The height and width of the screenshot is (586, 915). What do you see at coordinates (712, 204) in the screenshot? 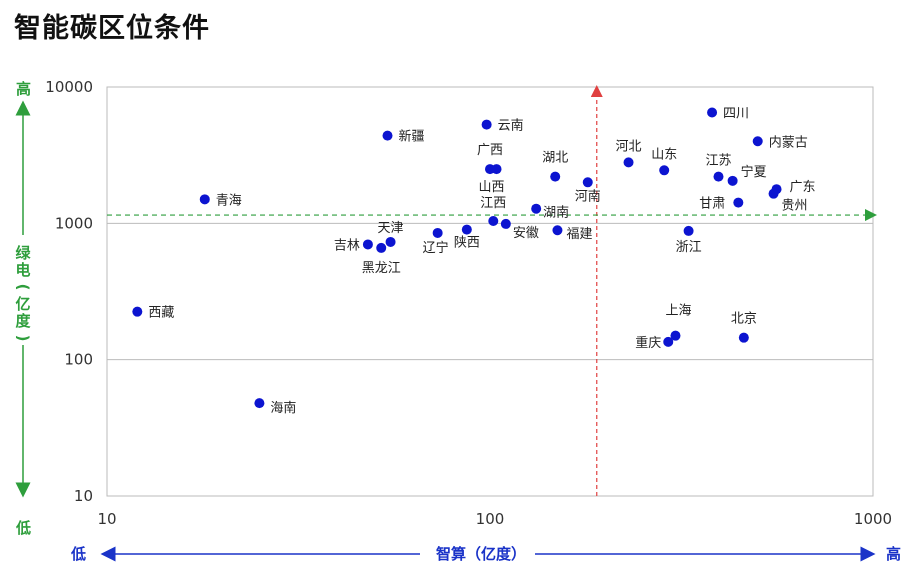
I see `data-point-label: 甘肃` at bounding box center [712, 204].